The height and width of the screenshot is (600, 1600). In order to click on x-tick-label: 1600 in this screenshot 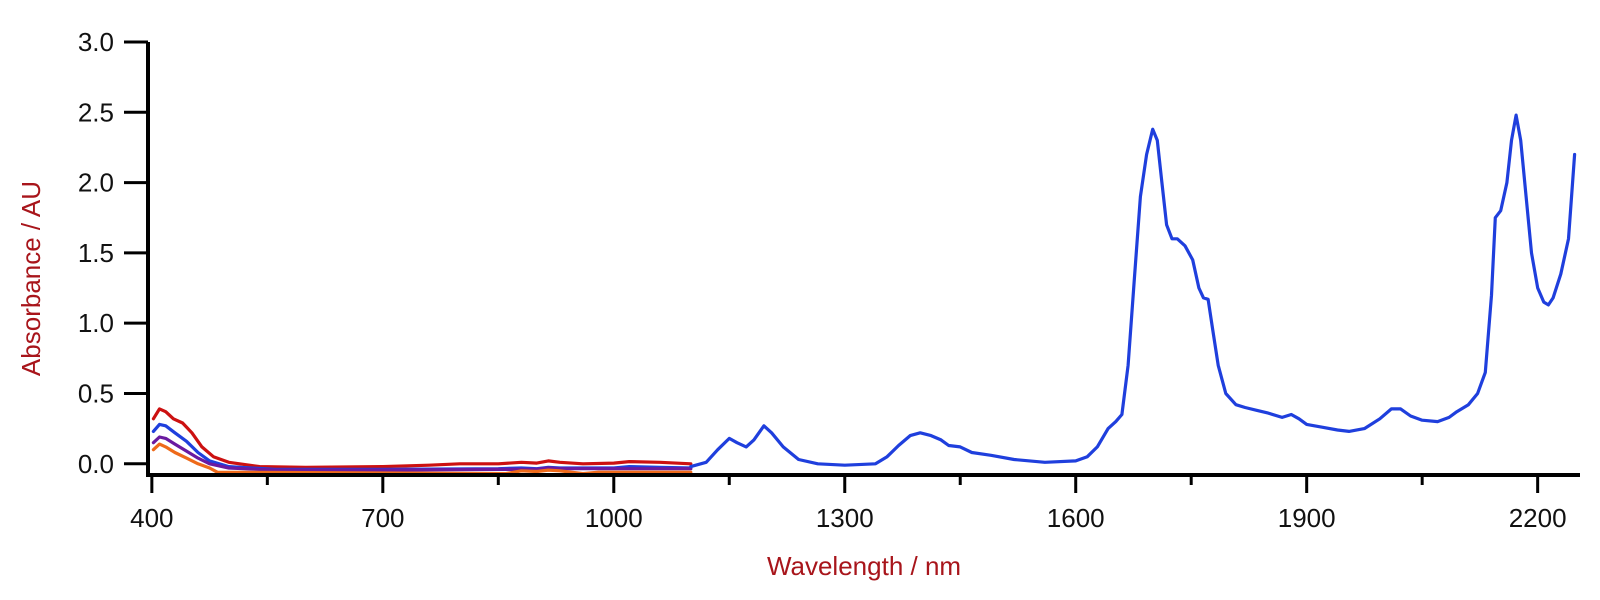, I will do `click(1076, 518)`.